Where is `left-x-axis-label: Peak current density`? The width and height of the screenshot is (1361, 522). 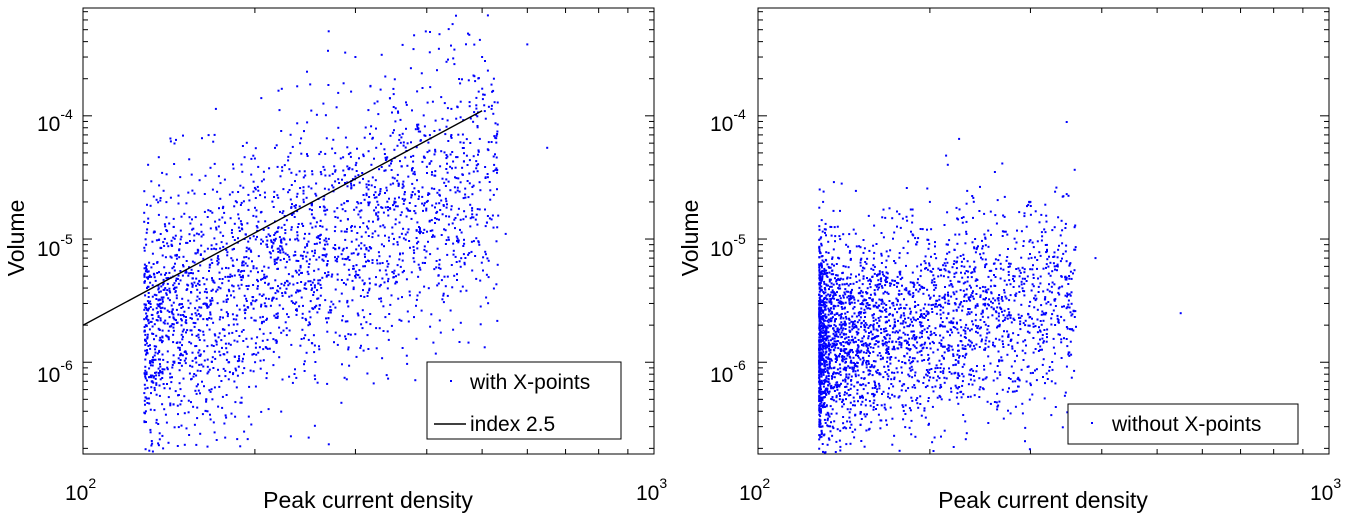 left-x-axis-label: Peak current density is located at coordinates (368, 500).